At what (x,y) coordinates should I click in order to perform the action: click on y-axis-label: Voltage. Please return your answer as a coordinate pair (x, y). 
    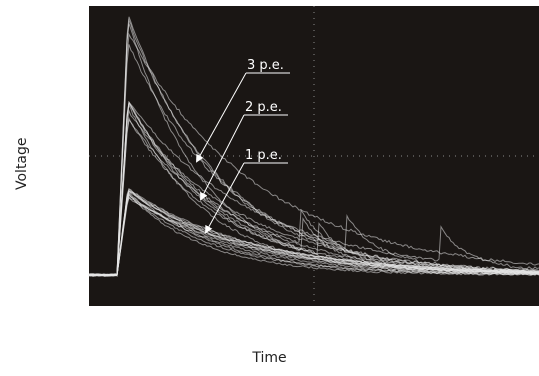
    Looking at the image, I should click on (22, 163).